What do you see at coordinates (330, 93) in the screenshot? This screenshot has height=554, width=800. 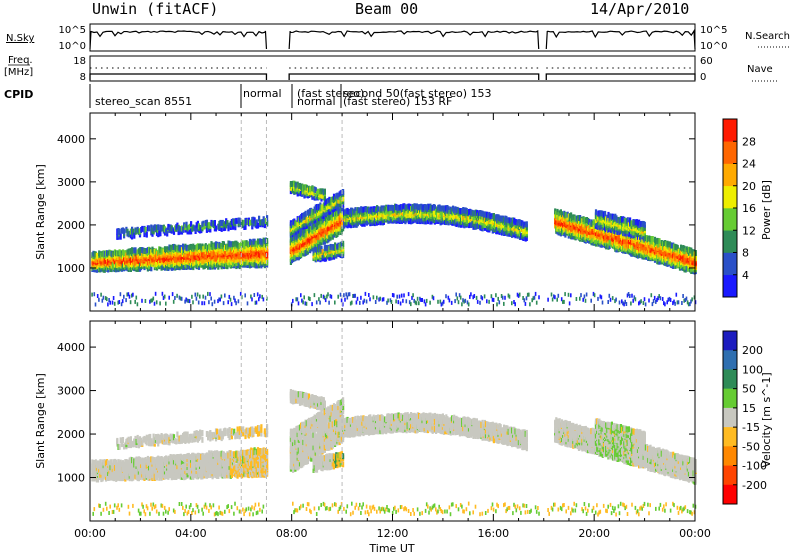 I see `cpid-mode-label: (fast stereo)` at bounding box center [330, 93].